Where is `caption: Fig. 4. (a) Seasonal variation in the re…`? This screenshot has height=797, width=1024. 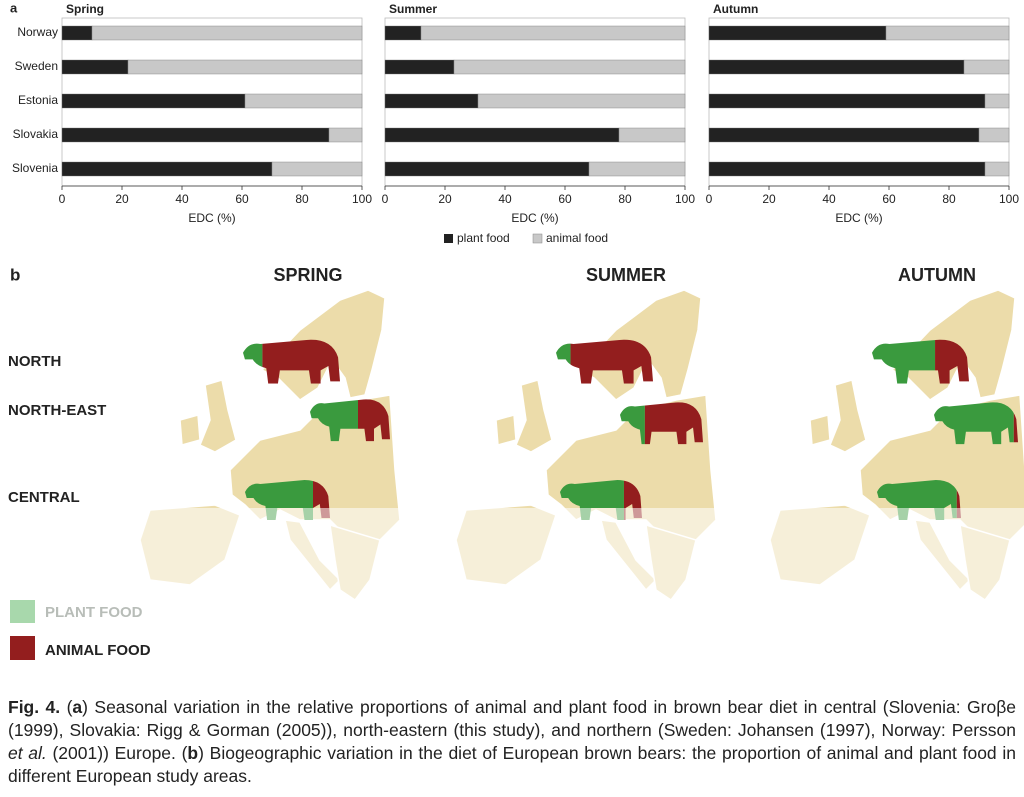 caption: Fig. 4. (a) Seasonal variation in the re… is located at coordinates (512, 742).